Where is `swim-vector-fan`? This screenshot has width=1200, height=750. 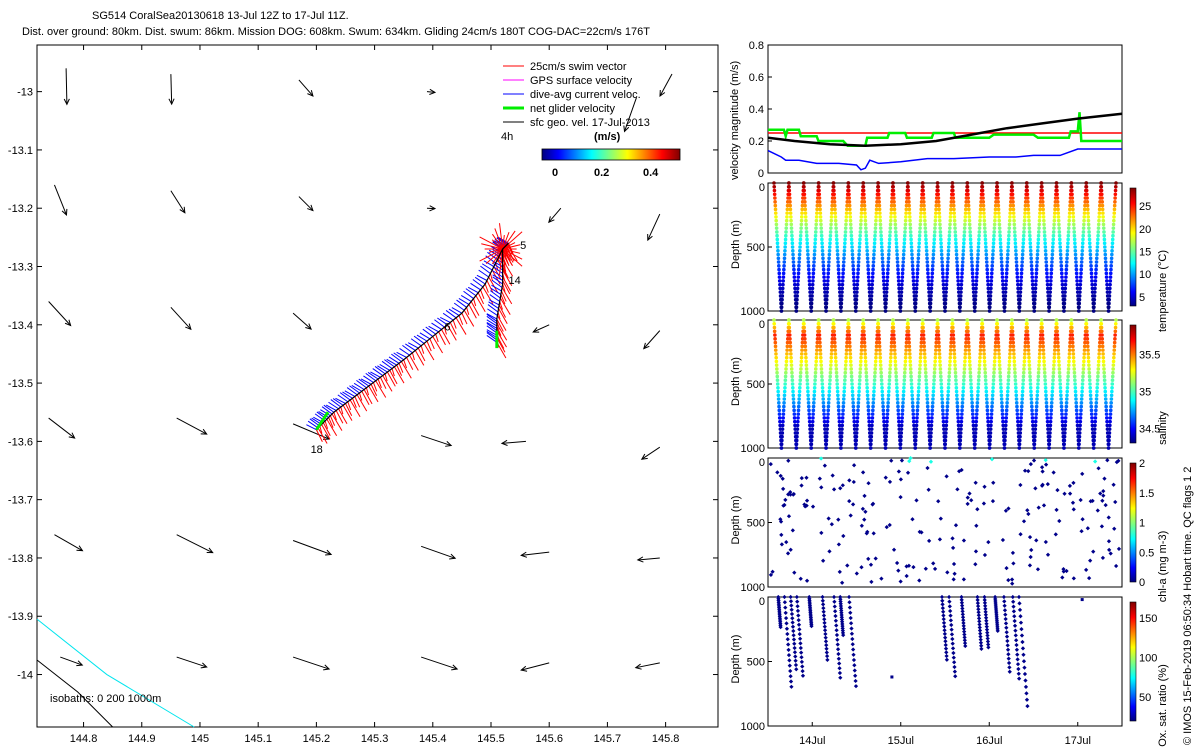 swim-vector-fan is located at coordinates (512, 257).